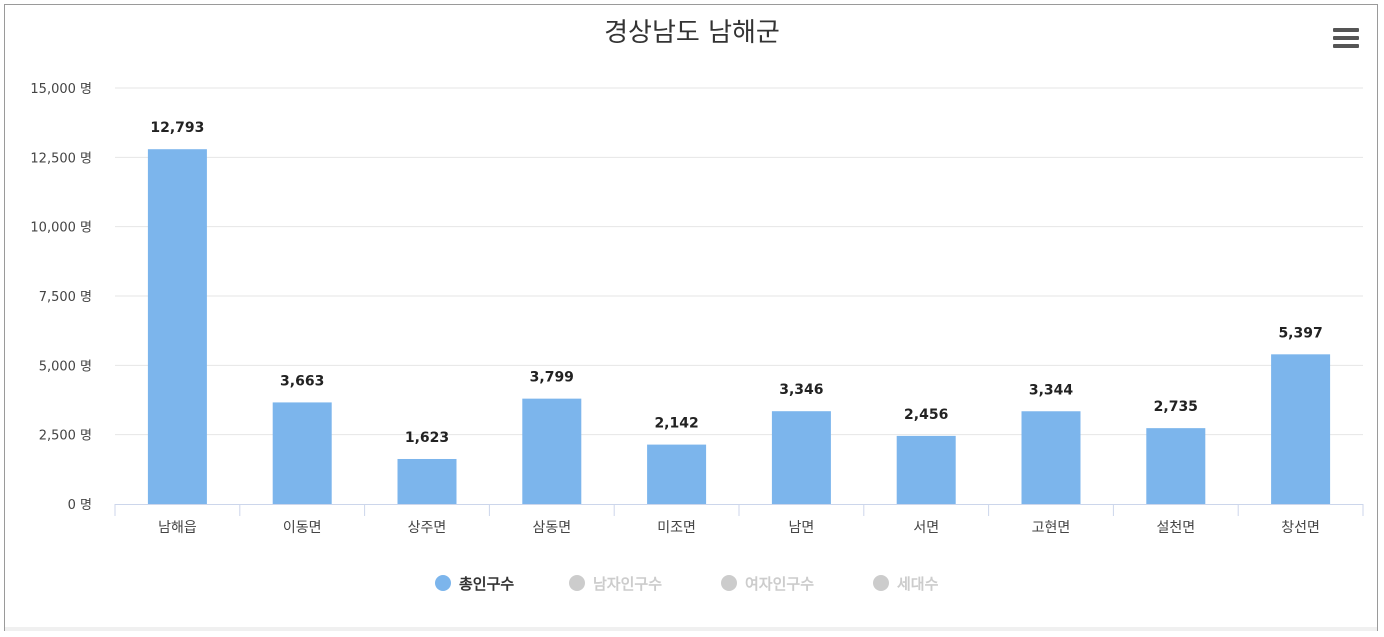  I want to click on bottom-strip, so click(691, 629).